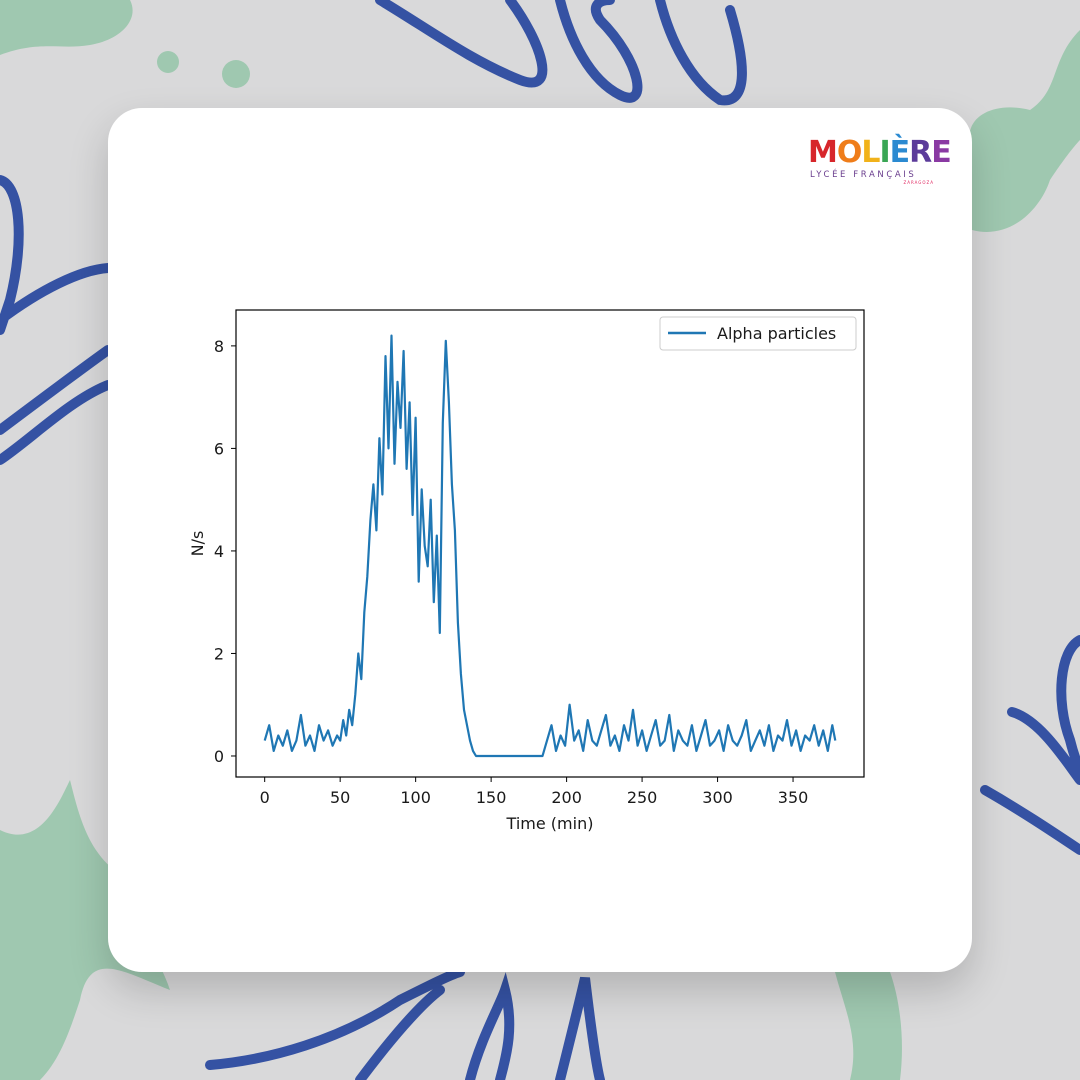  I want to click on y-tick-label: 2, so click(219, 653).